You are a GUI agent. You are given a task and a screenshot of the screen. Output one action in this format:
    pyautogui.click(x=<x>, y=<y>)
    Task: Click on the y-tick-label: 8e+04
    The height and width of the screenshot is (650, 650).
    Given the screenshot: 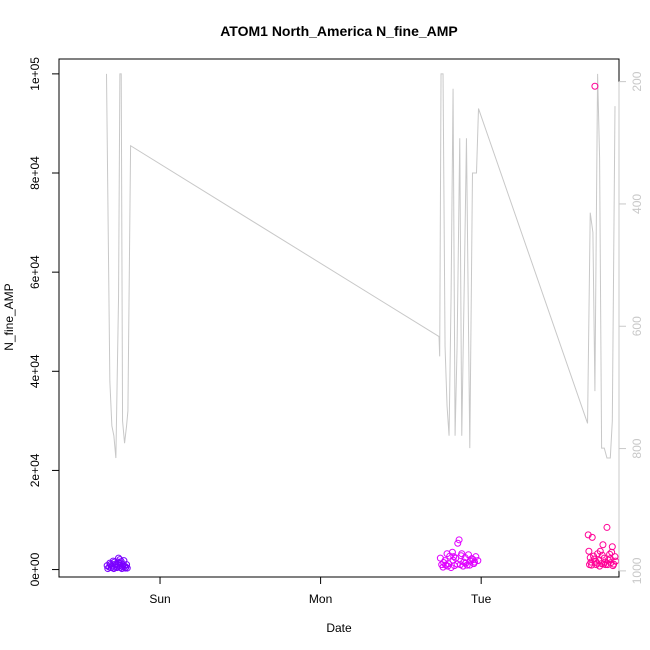 What is the action you would take?
    pyautogui.click(x=35, y=173)
    